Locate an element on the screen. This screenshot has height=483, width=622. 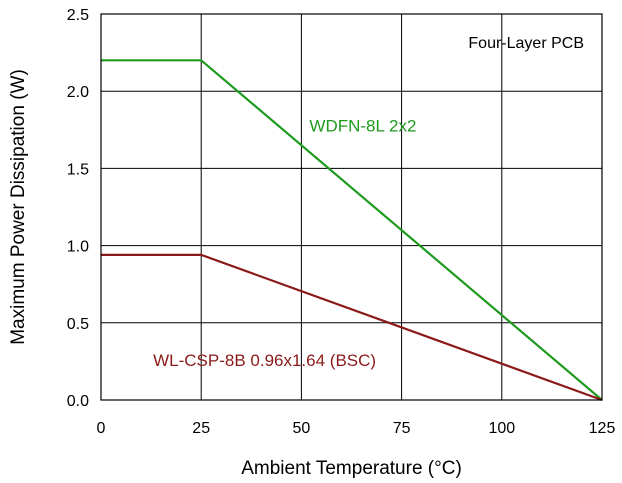
y-tick-label: 0.0 is located at coordinates (78, 401).